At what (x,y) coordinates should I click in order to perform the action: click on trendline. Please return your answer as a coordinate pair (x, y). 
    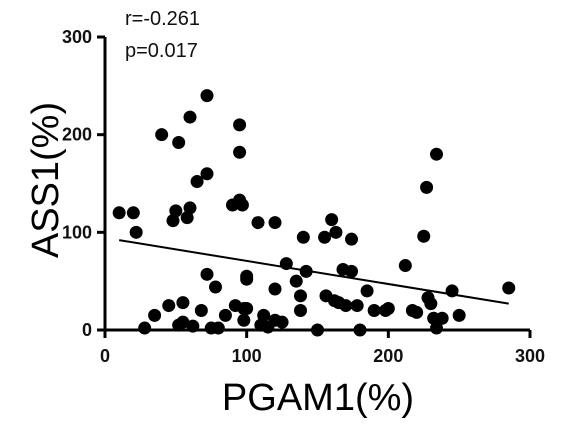
    Looking at the image, I should click on (314, 272).